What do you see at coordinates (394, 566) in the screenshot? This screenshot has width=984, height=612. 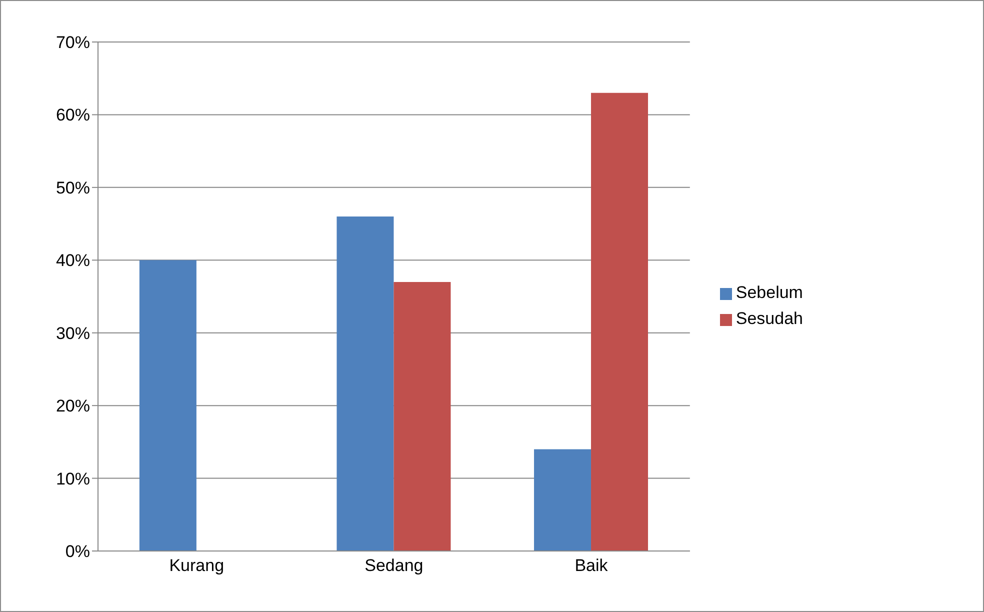 I see `x-tick-label: Sedang` at bounding box center [394, 566].